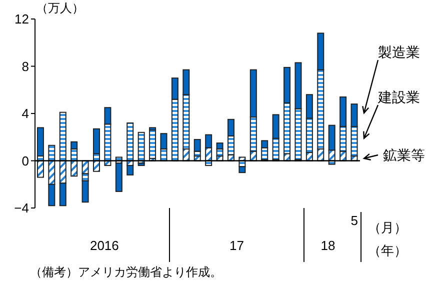 The image size is (426, 284). Describe the element at coordinates (25, 114) in the screenshot. I see `y-tick-label: 4` at that location.